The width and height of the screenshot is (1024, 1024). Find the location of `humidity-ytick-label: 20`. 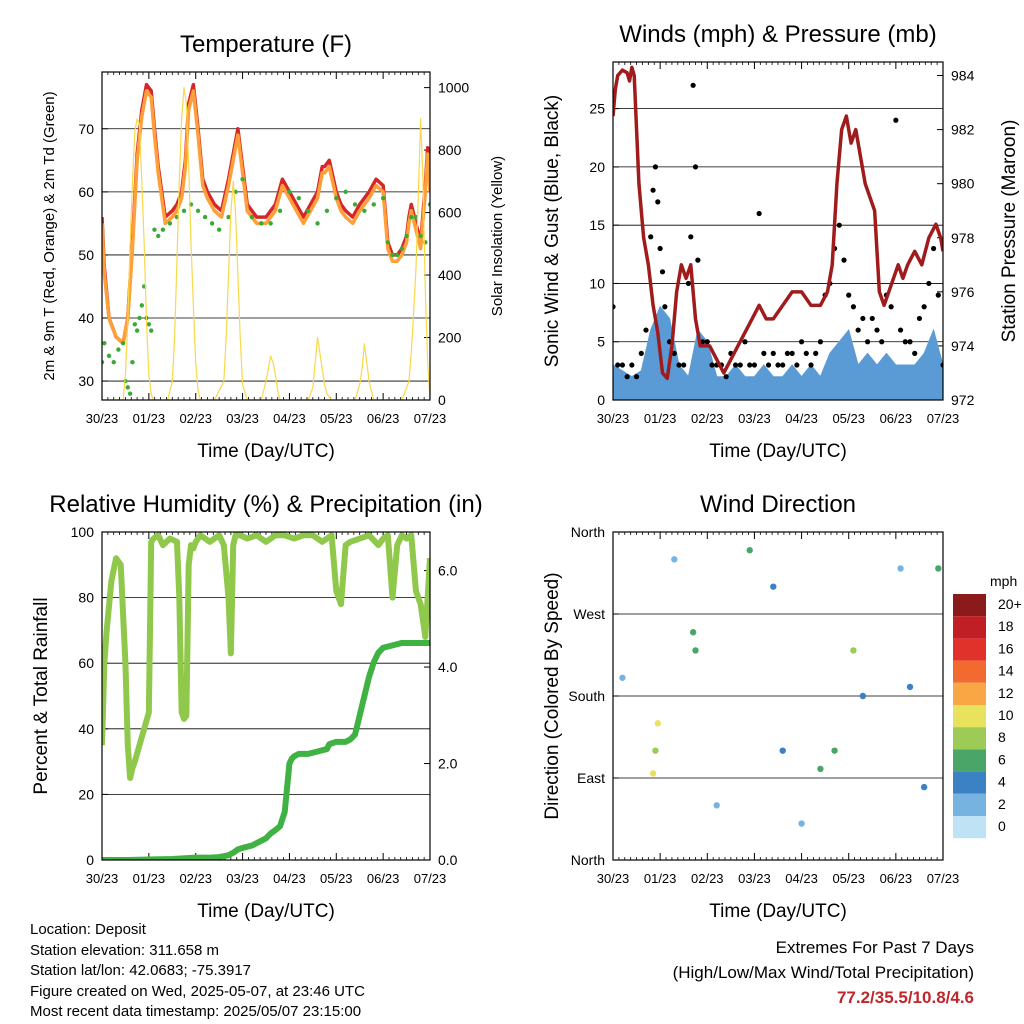

humidity-ytick-label: 20 is located at coordinates (86, 794).